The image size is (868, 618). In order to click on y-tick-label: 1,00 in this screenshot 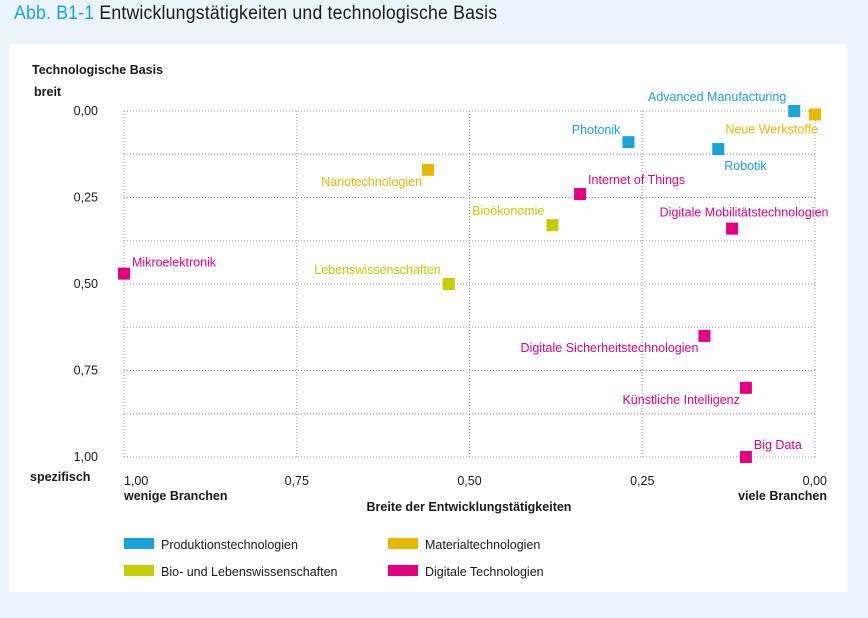, I will do `click(86, 457)`.